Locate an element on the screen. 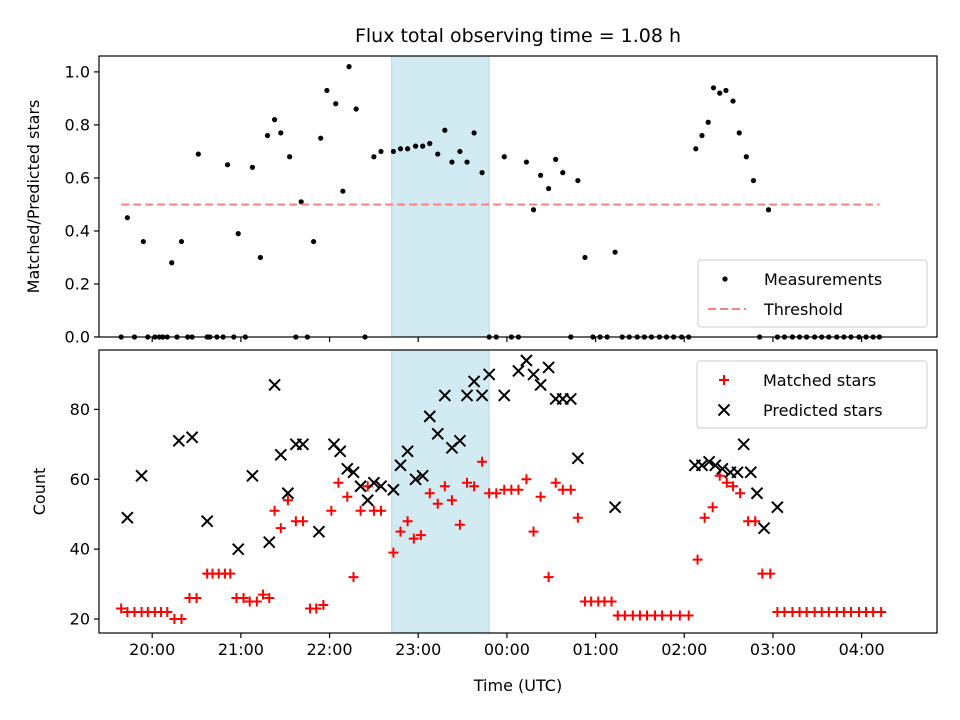  legend-label: Predicted stars is located at coordinates (823, 410).